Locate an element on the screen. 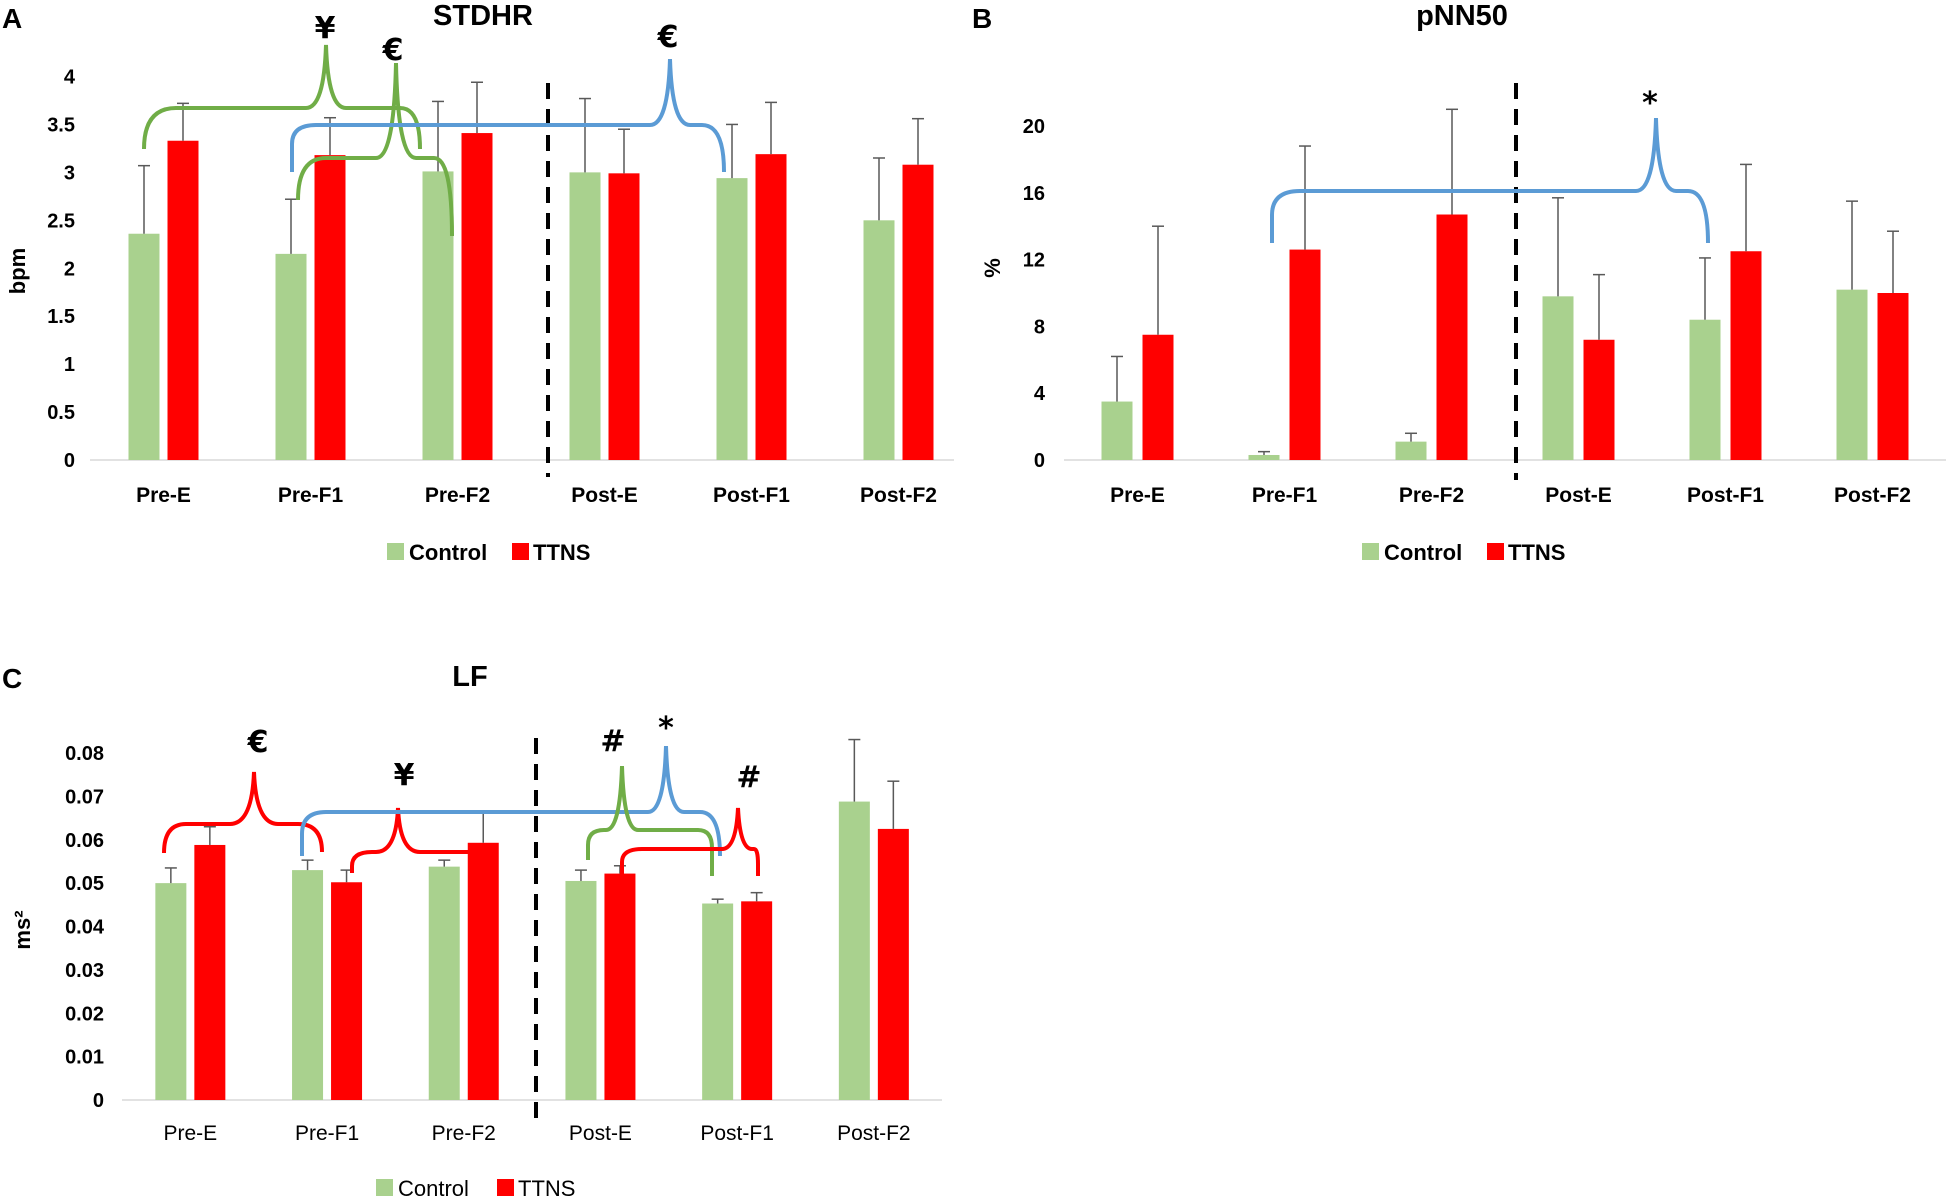 The height and width of the screenshot is (1201, 1952). panel-c-category-label: Post-E is located at coordinates (600, 1133).